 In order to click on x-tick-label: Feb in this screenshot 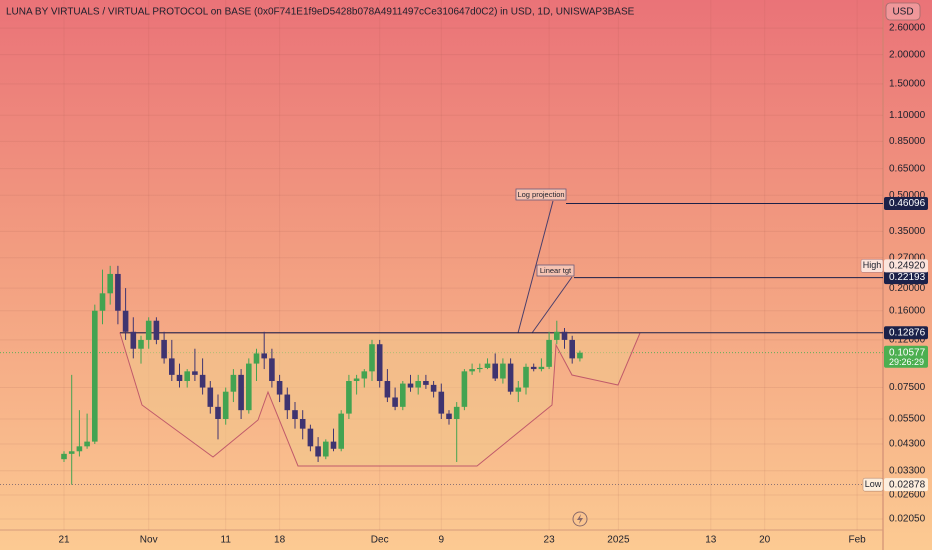, I will do `click(857, 540)`.